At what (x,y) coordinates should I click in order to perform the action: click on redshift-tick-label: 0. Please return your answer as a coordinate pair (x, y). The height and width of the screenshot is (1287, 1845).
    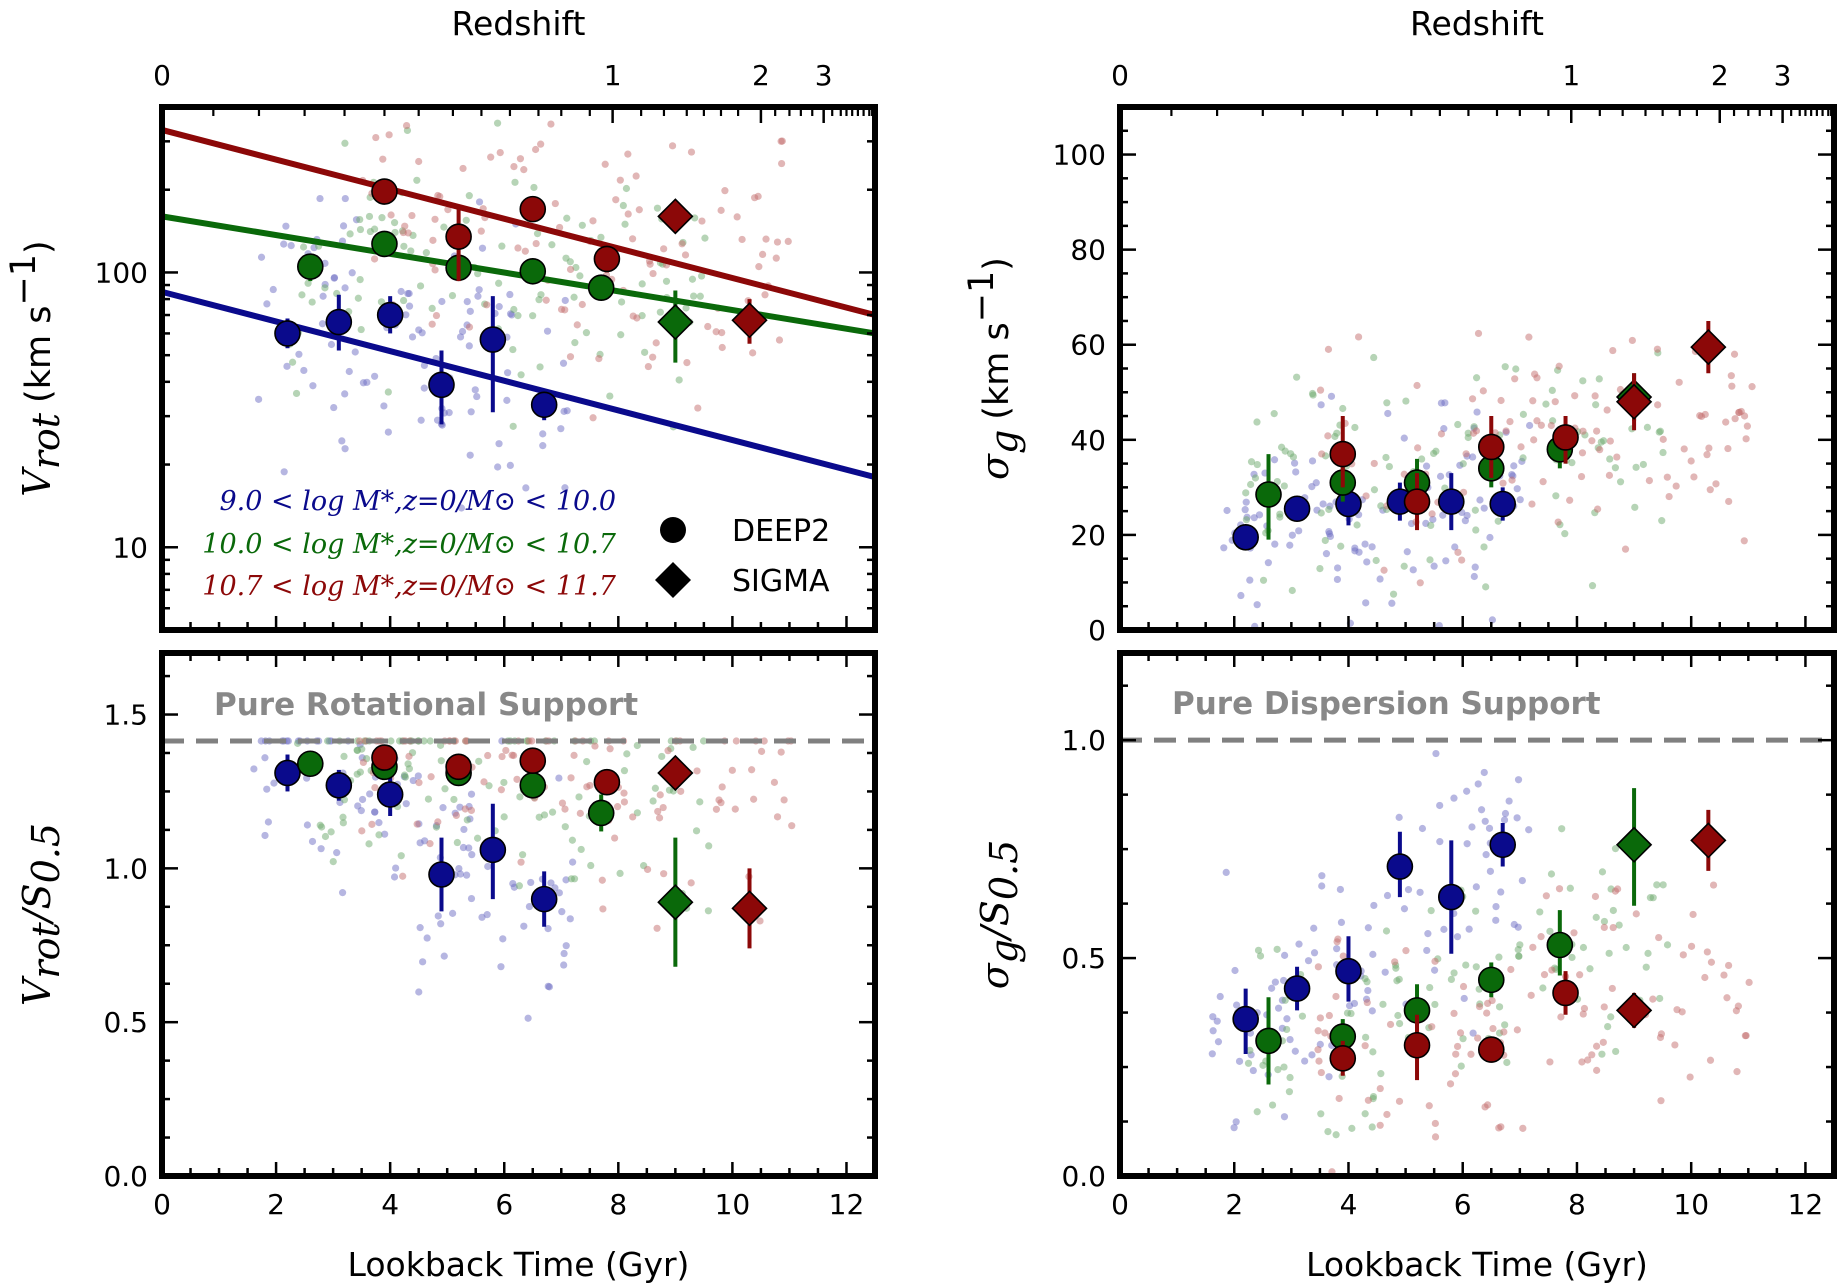
    Looking at the image, I should click on (162, 75).